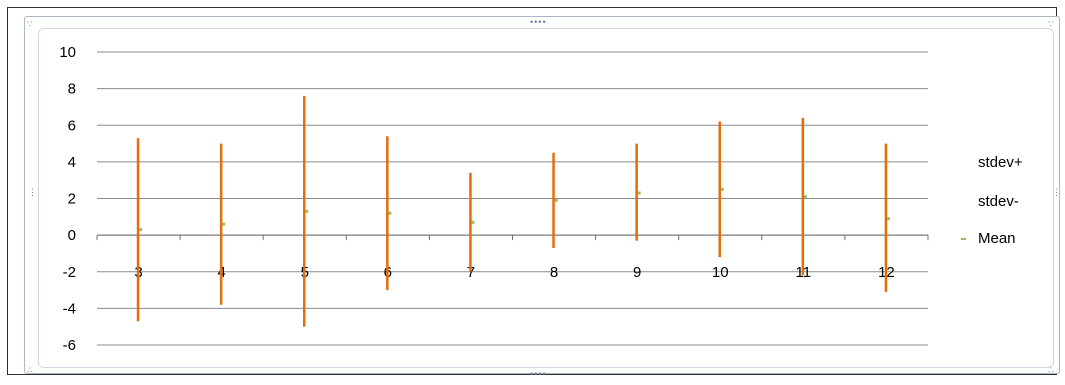 Image resolution: width=1065 pixels, height=385 pixels. What do you see at coordinates (67, 52) in the screenshot?
I see `y-tick-label: 10` at bounding box center [67, 52].